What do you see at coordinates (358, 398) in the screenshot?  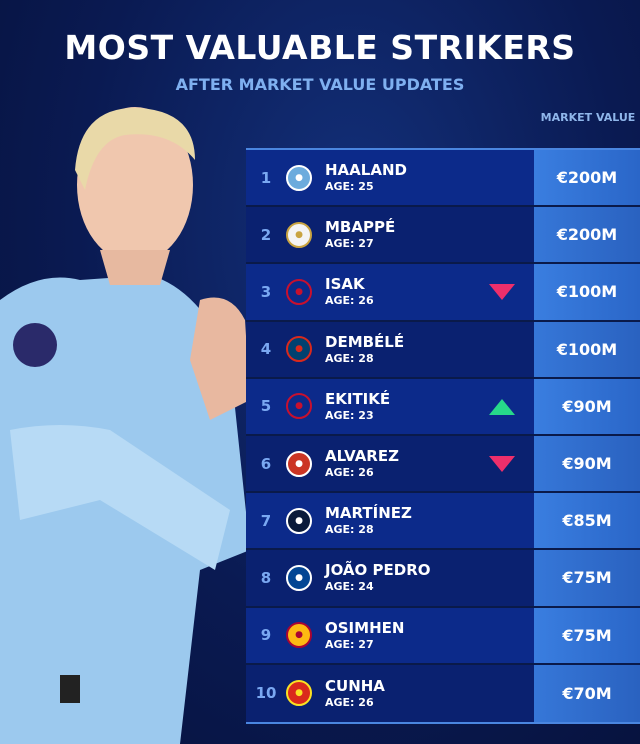 I see `player-name: EKITIKÉ` at bounding box center [358, 398].